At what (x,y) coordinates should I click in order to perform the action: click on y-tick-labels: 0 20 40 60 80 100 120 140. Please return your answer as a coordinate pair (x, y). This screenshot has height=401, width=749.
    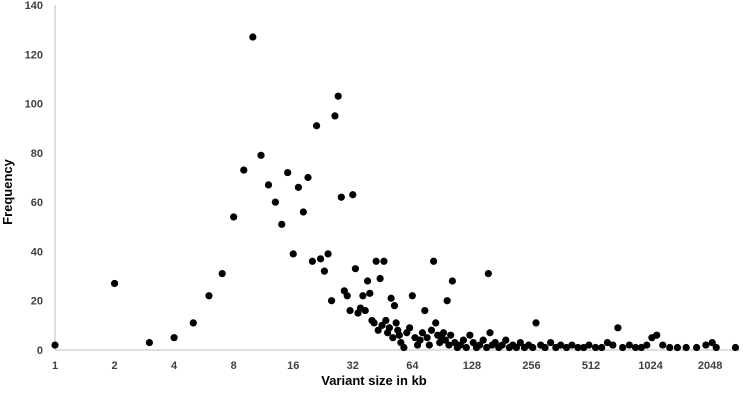
    Looking at the image, I should click on (34, 178).